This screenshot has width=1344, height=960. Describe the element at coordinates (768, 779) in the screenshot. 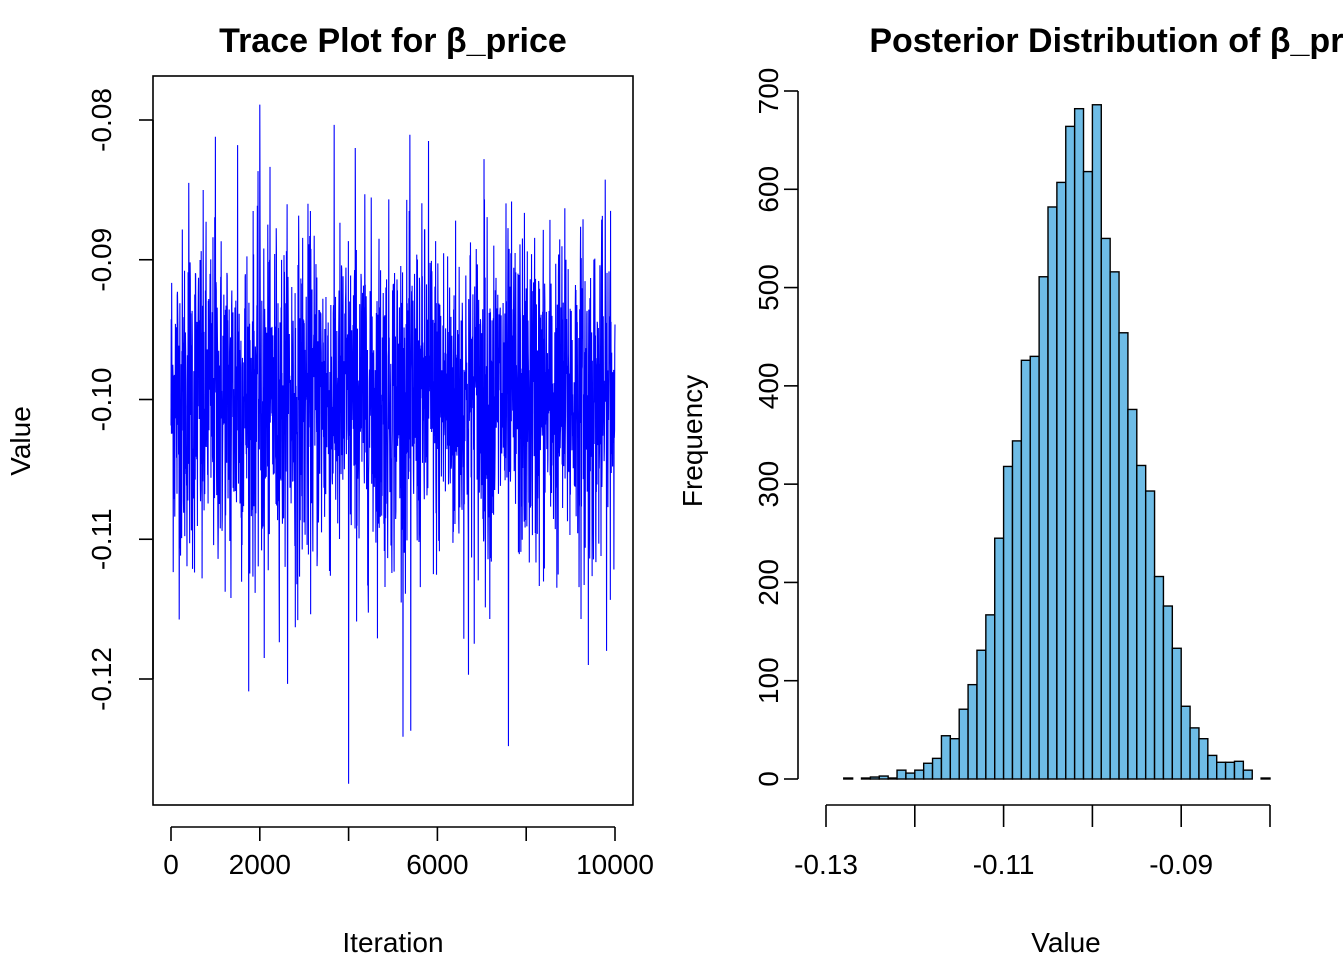

I see `histogram-y-tick-label: 0` at that location.